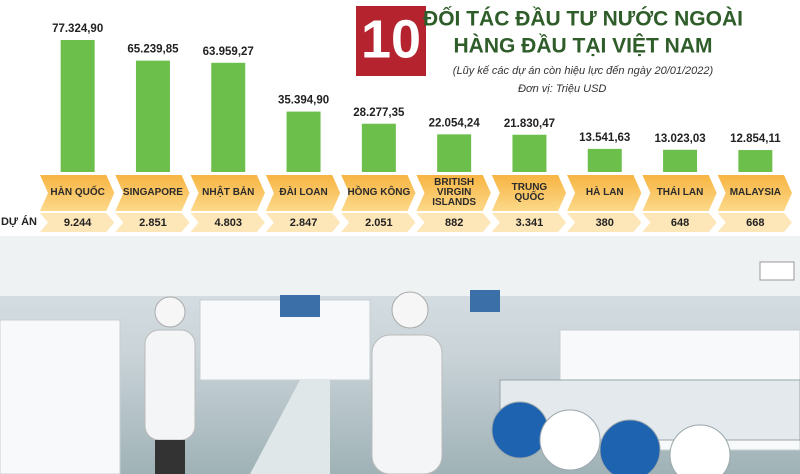 The width and height of the screenshot is (800, 474). I want to click on project-count: 9.244, so click(78, 223).